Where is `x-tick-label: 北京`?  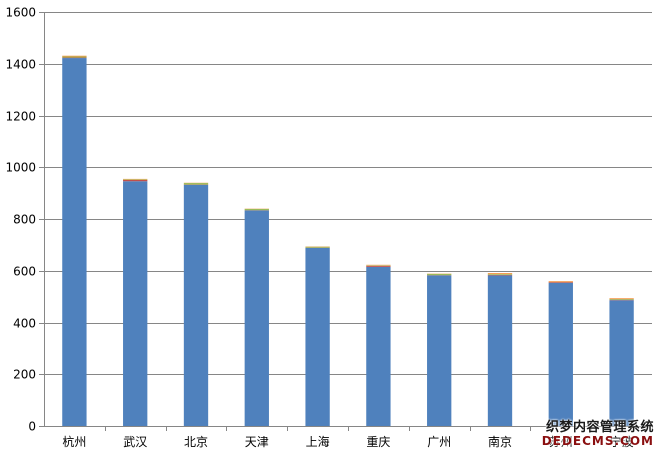
x-tick-label: 北京 is located at coordinates (196, 442).